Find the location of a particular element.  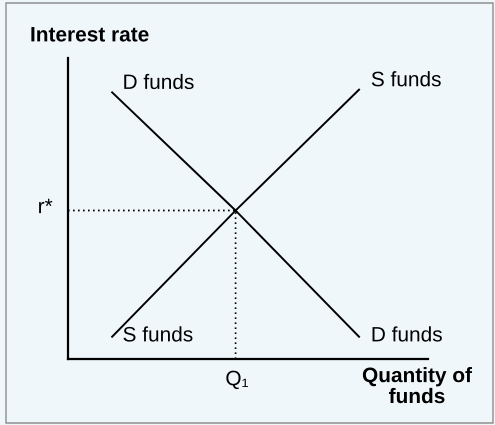

y-axis-title: Interest rate is located at coordinates (90, 34).